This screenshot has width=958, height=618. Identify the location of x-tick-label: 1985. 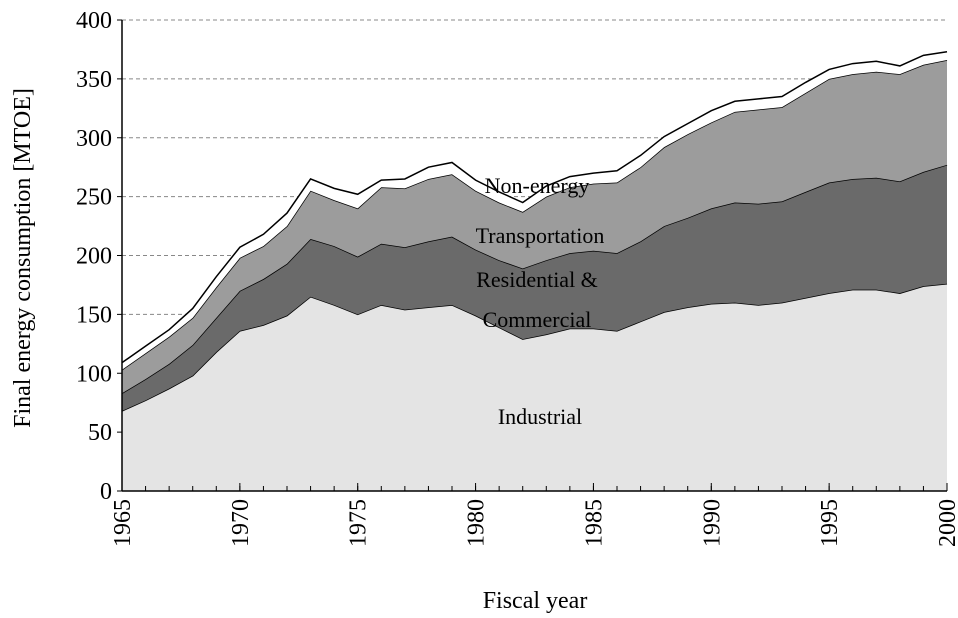
(594, 523).